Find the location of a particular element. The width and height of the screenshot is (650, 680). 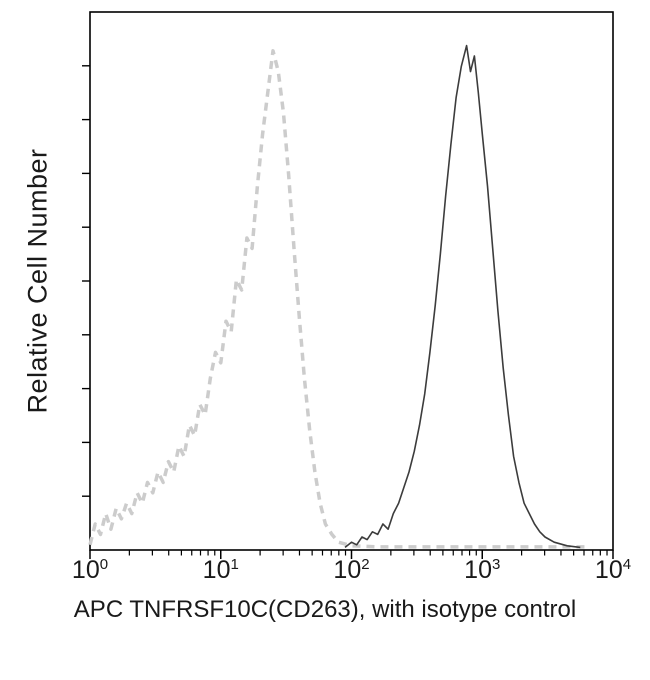

y-axis-title: Relative Cell Number is located at coordinates (37, 281).